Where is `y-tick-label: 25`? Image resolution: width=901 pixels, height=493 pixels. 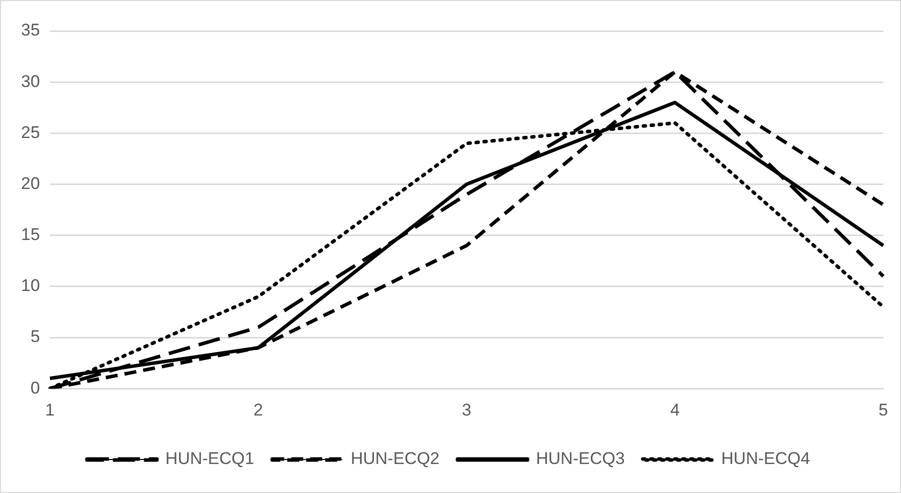 y-tick-label: 25 is located at coordinates (30, 132).